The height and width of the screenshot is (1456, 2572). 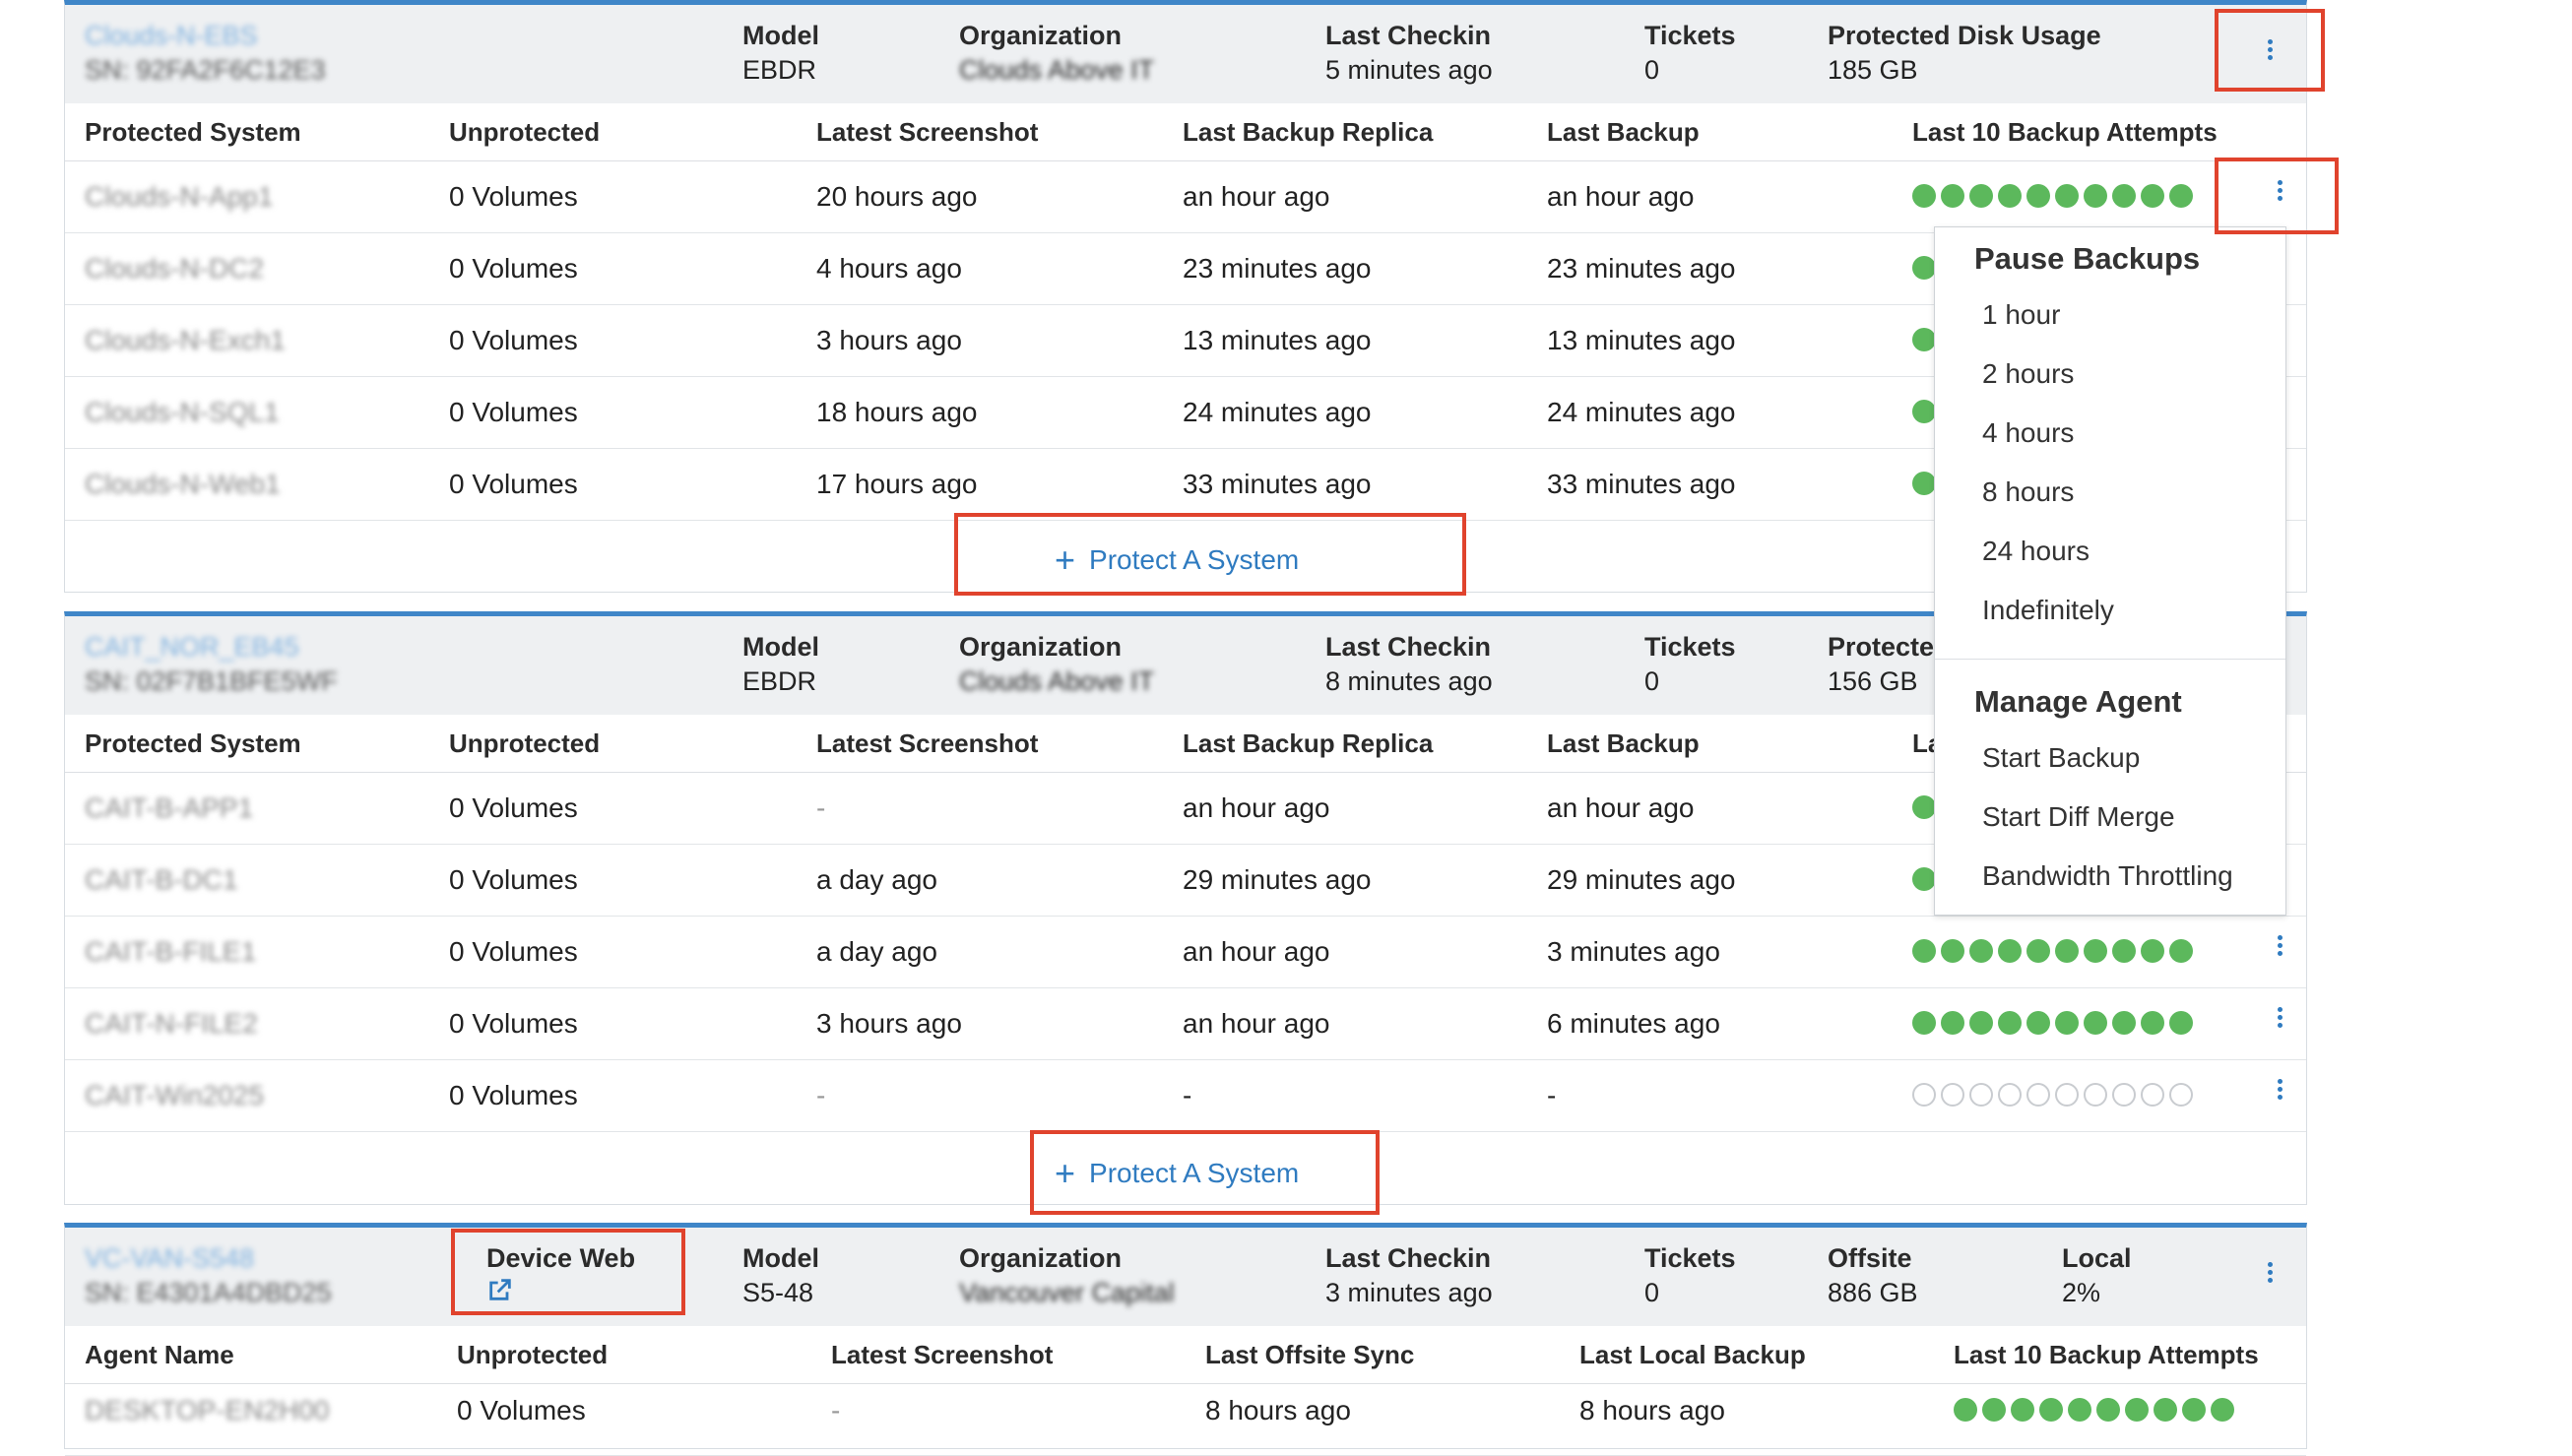 What do you see at coordinates (2061, 757) in the screenshot?
I see `start-backup: Start Backup` at bounding box center [2061, 757].